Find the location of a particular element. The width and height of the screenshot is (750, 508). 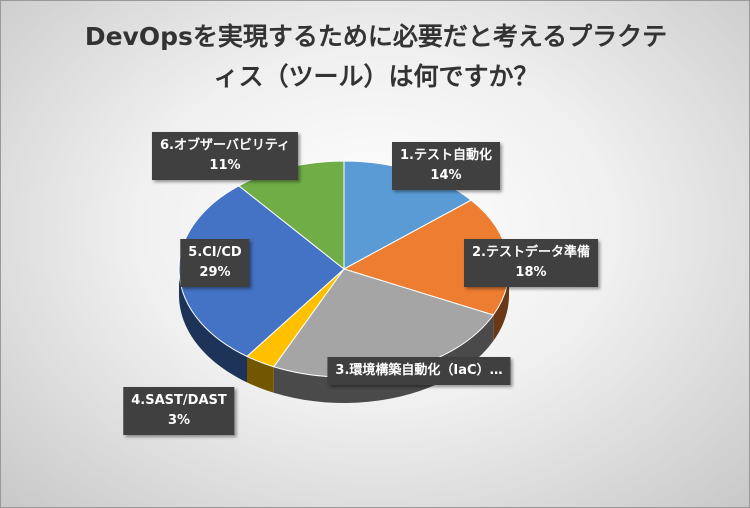

category-label: 4.SAST/DAST is located at coordinates (179, 400).